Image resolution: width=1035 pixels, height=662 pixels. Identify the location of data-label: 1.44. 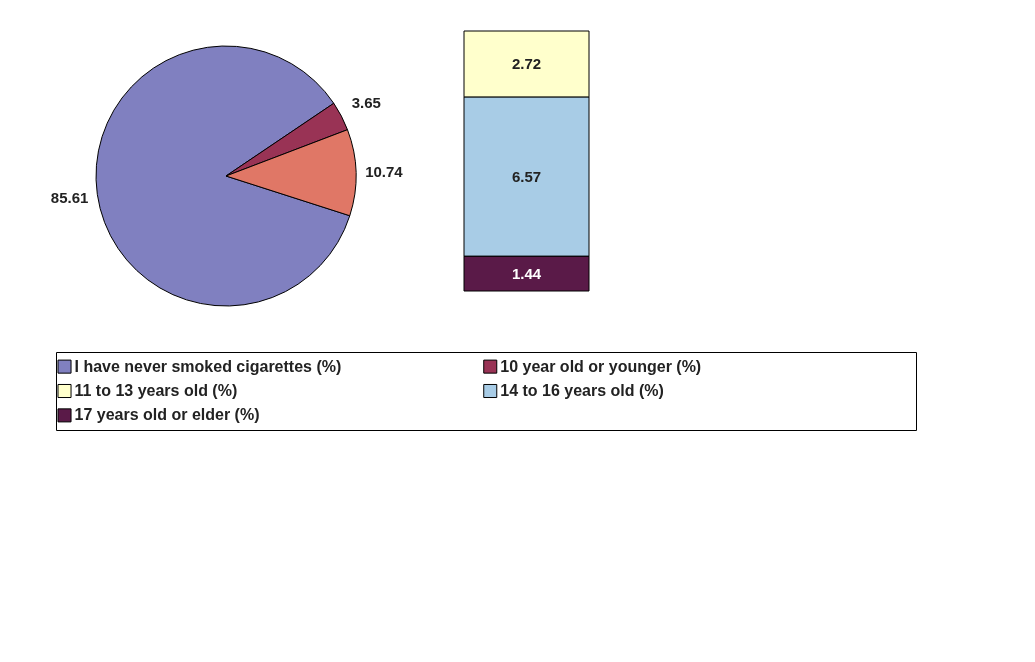
(526, 273).